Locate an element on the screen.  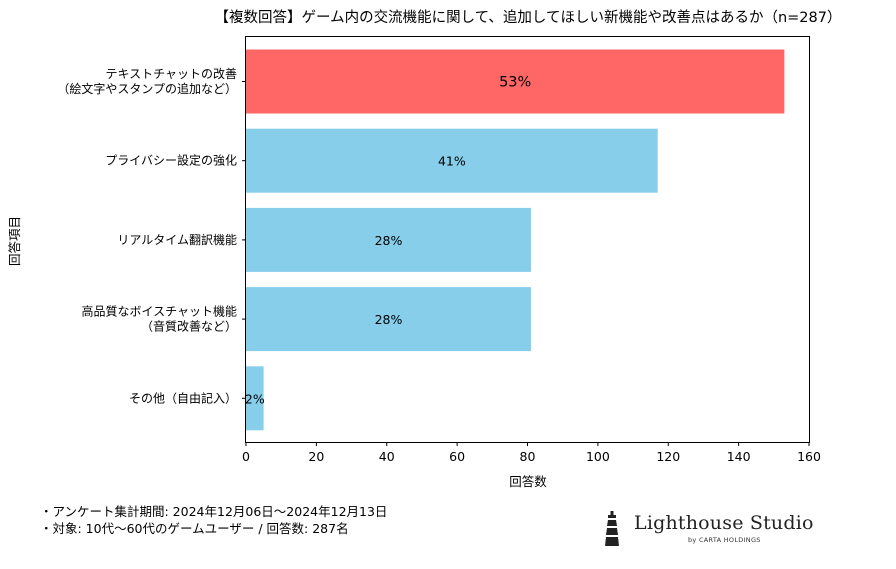
y-tick-label: リアルタイム翻訳機能 is located at coordinates (177, 239).